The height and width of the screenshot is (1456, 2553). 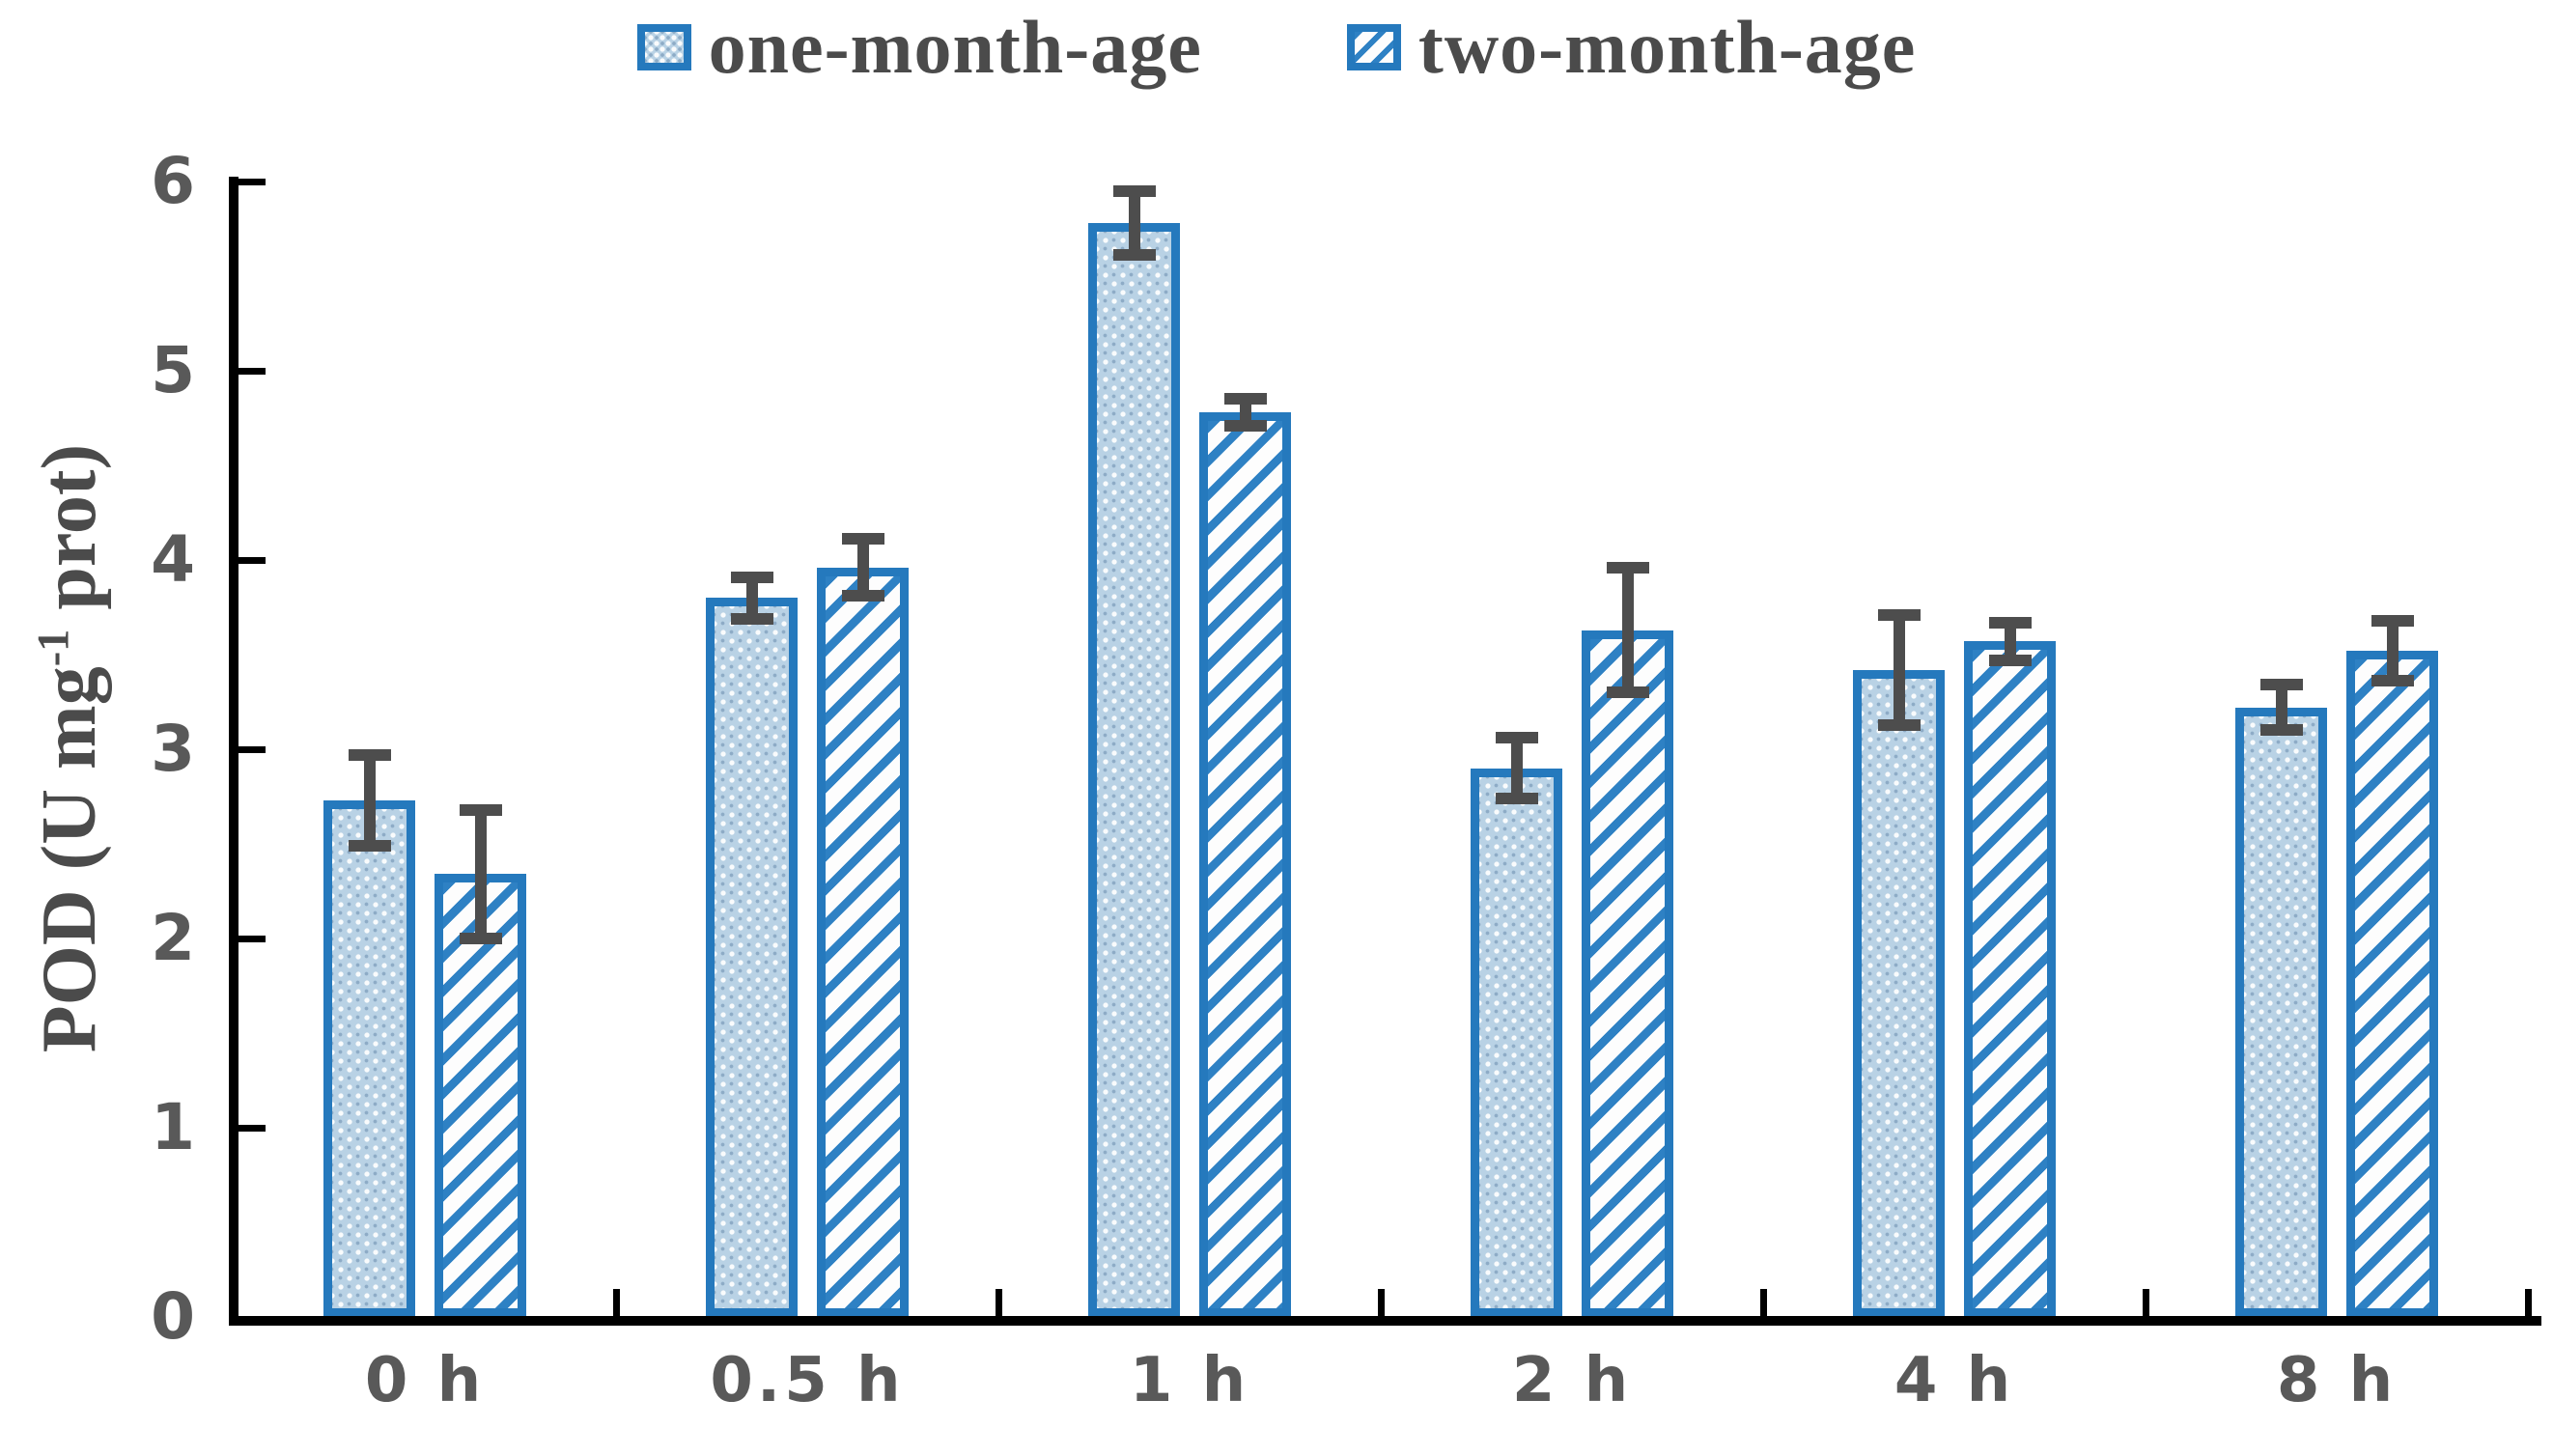 I want to click on legend-item-two-month-age: two-month-age, so click(x=1631, y=47).